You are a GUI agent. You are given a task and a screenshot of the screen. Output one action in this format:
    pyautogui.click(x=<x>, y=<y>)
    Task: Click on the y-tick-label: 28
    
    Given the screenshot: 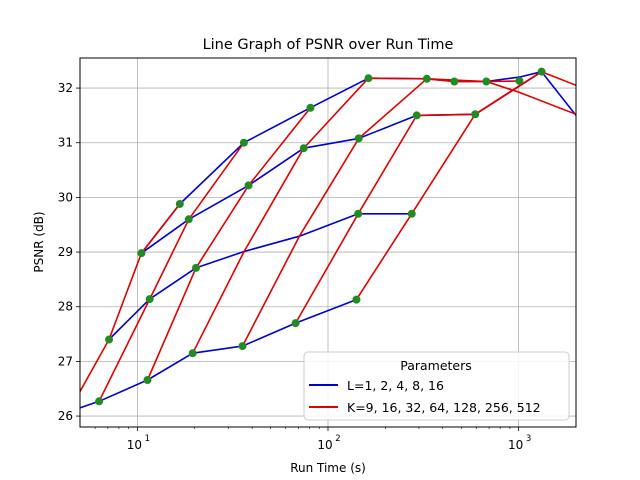 What is the action you would take?
    pyautogui.click(x=65, y=307)
    